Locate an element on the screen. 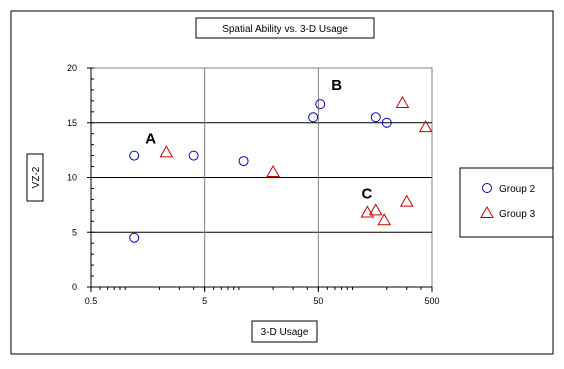 This screenshot has height=369, width=564. annotations: A B C is located at coordinates (258, 139).